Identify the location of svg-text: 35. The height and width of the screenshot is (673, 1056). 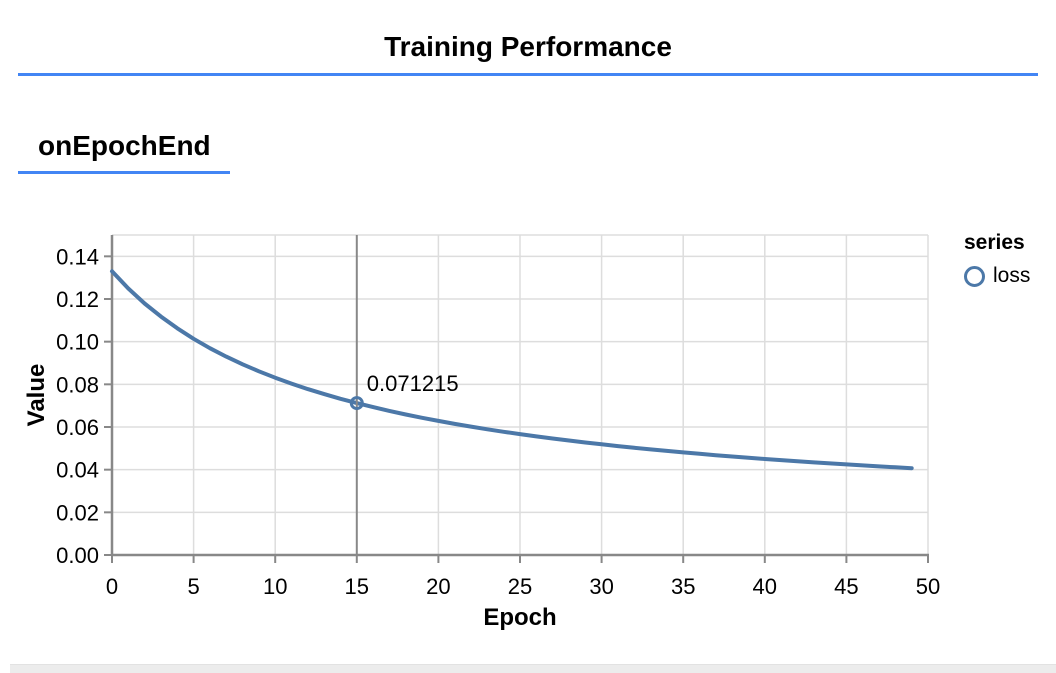
(683, 586).